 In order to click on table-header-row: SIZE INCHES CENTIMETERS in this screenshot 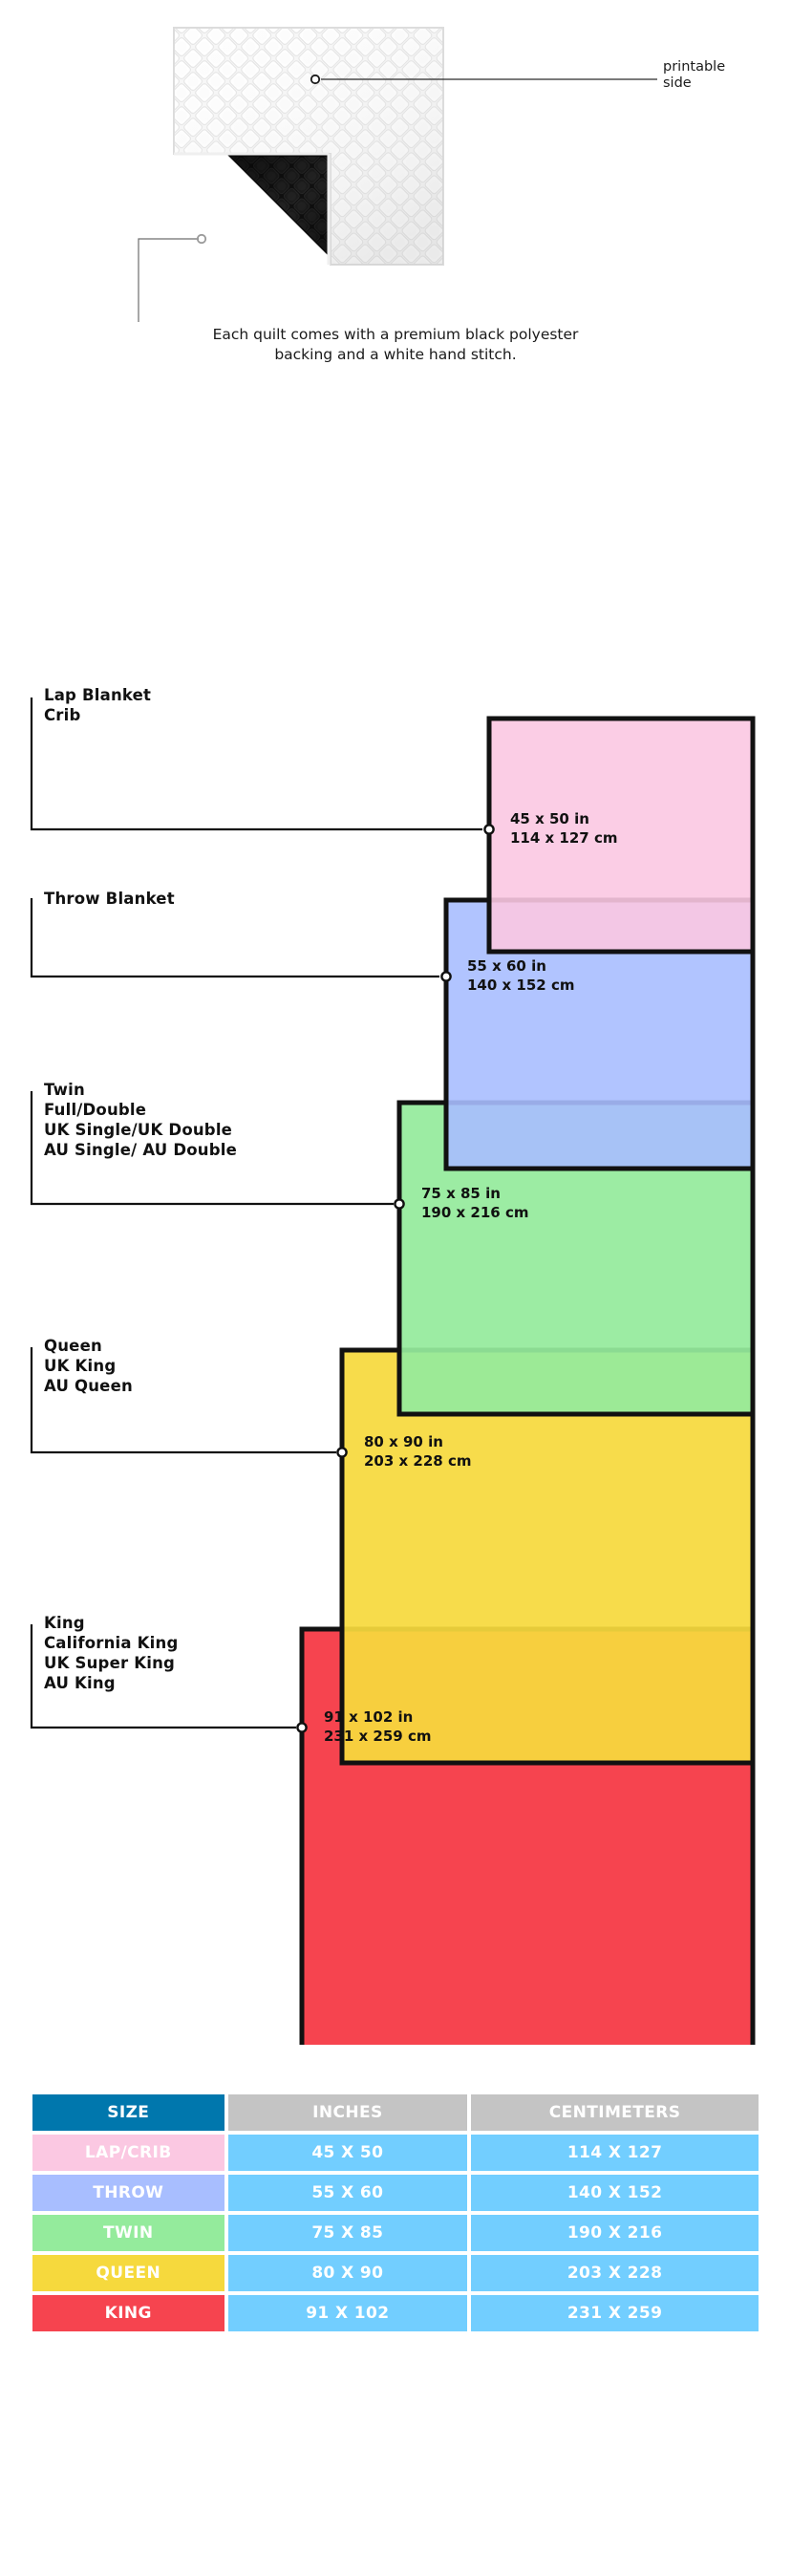, I will do `click(395, 2112)`.